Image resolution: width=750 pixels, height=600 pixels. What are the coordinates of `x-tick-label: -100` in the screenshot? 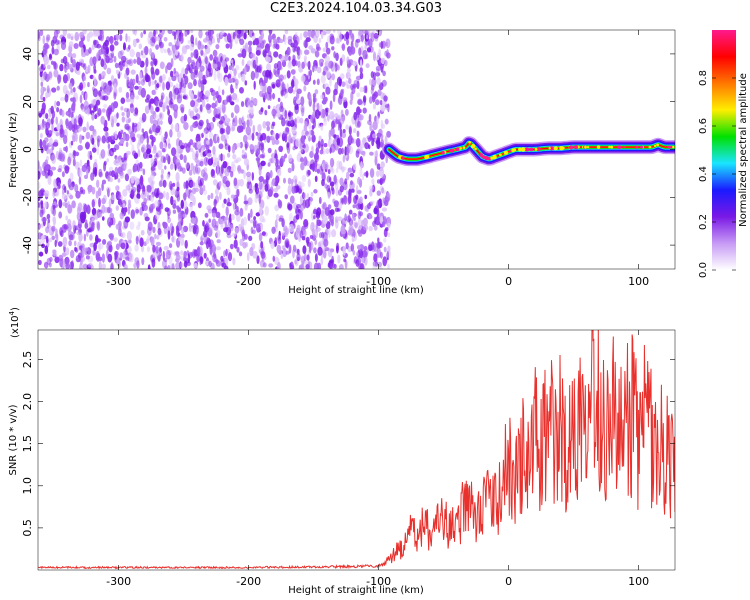 It's located at (378, 581).